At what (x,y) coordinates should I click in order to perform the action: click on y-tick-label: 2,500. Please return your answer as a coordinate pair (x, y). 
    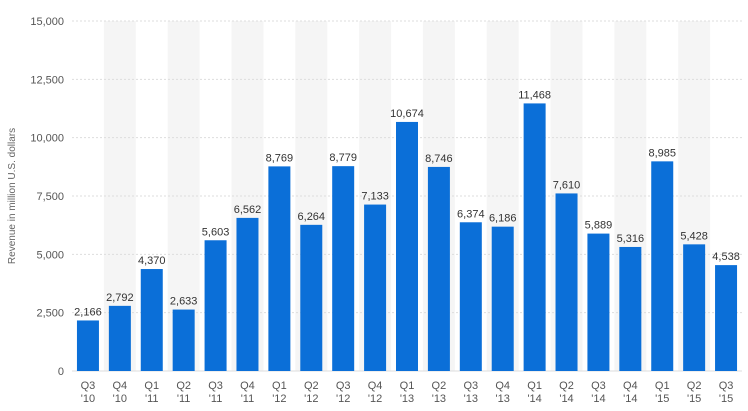
    Looking at the image, I should click on (50, 314).